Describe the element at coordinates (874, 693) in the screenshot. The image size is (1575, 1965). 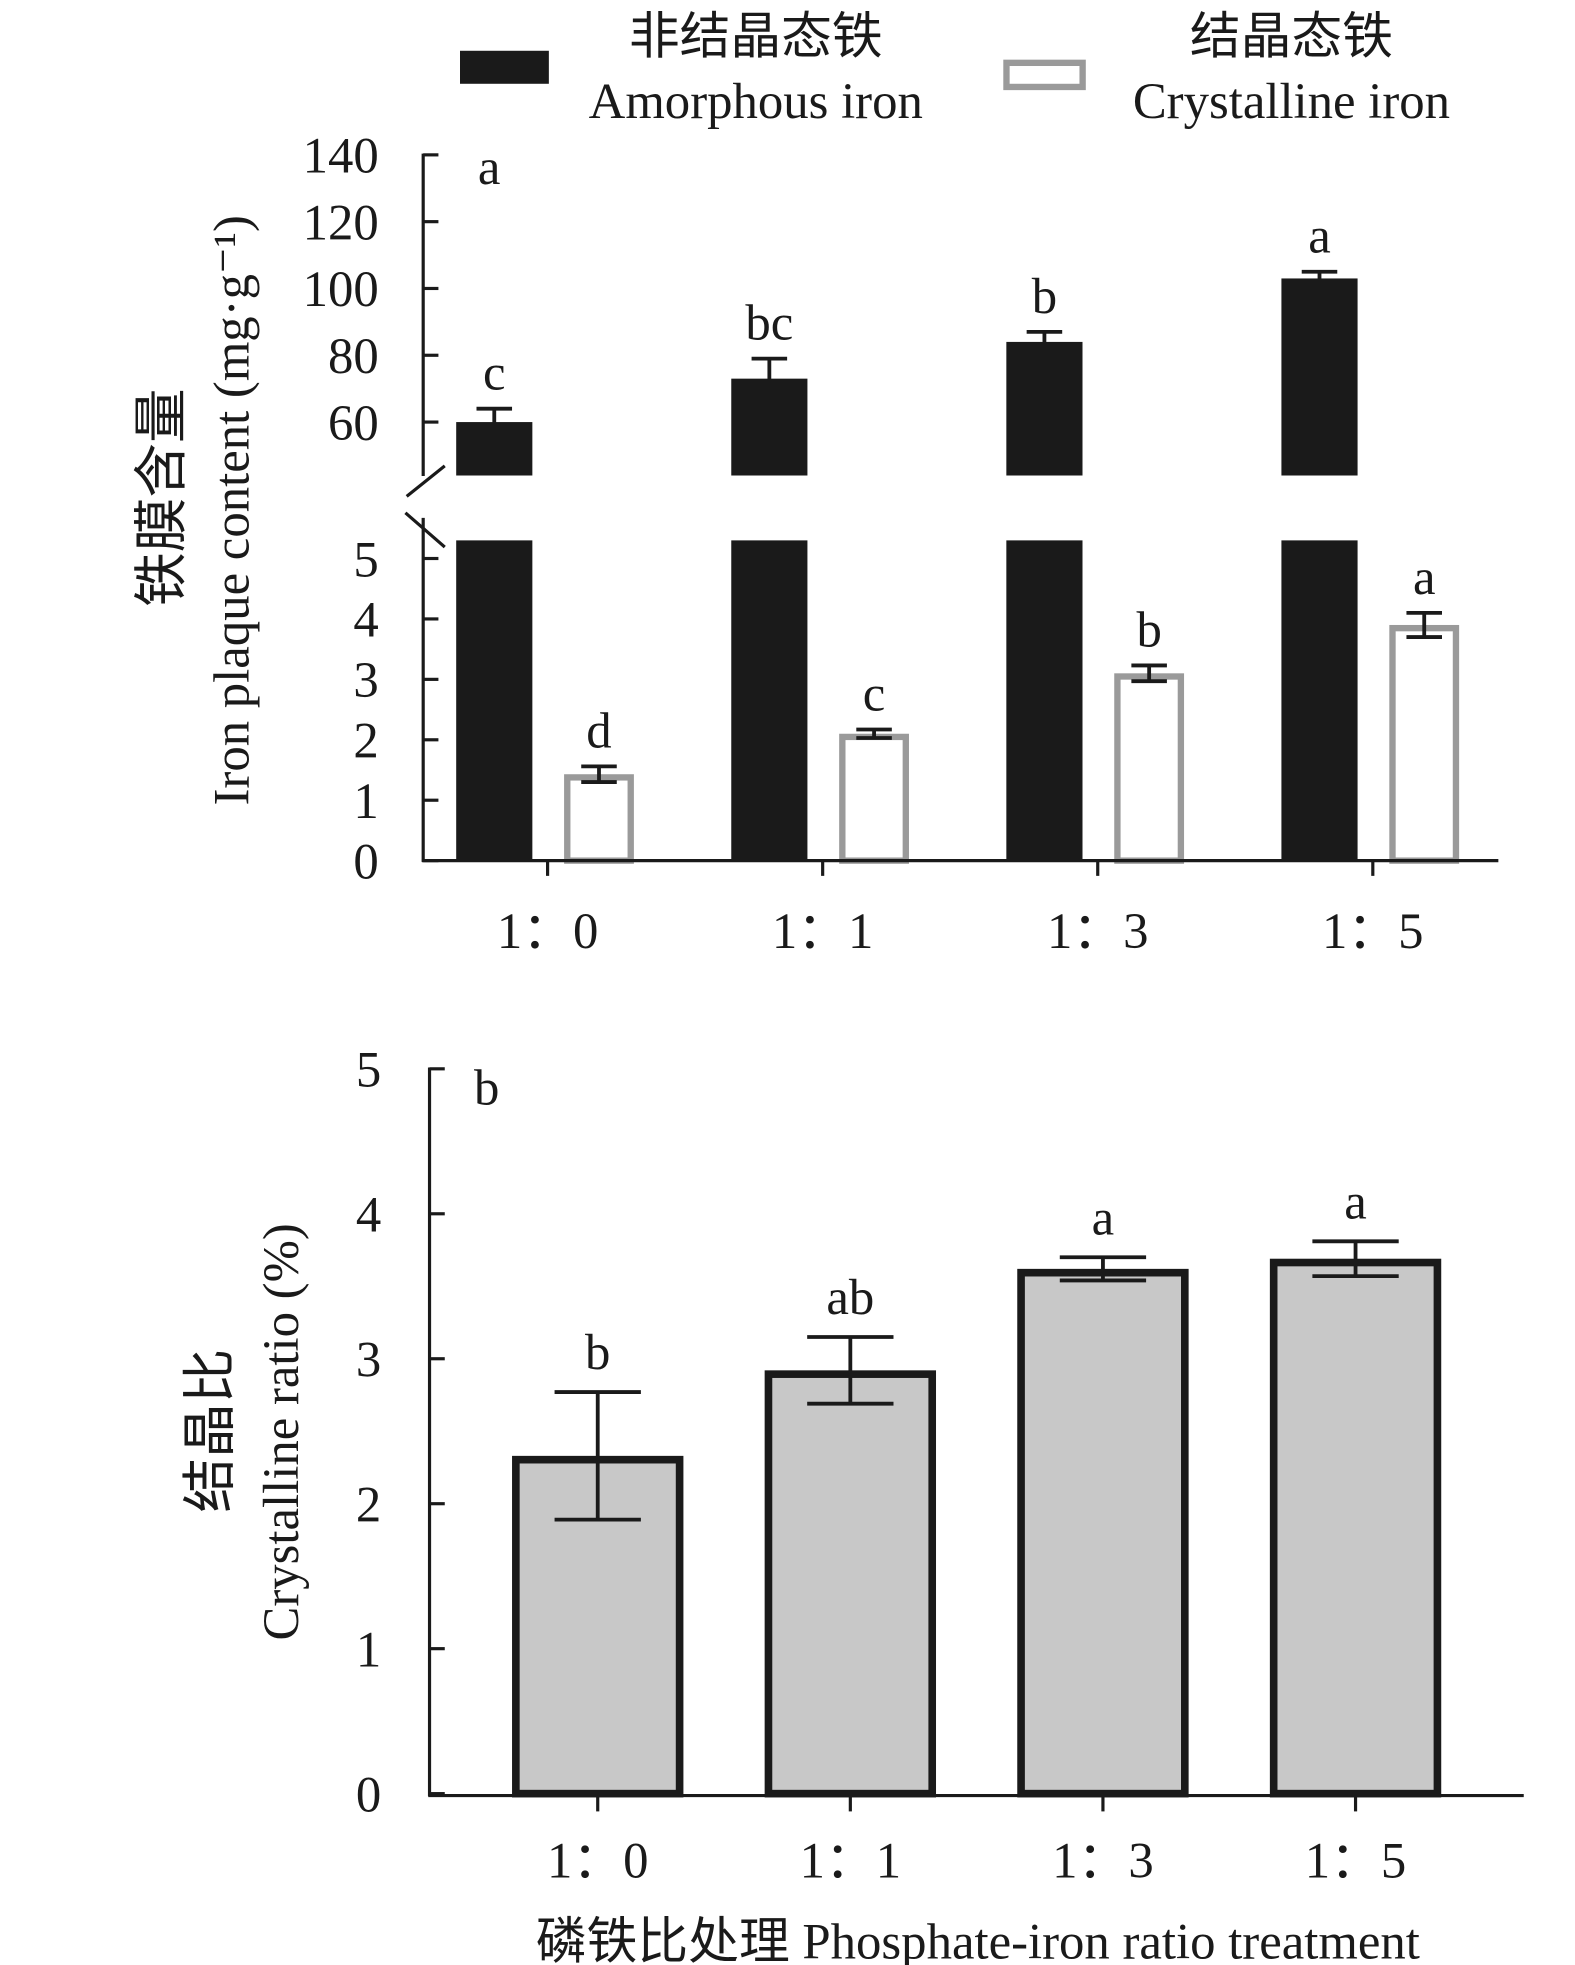
I see `significance-letter-crystalline-1: c` at that location.